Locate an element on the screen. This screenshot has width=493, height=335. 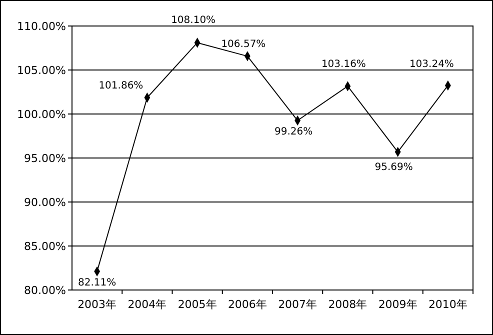
data-label: 103.16% is located at coordinates (343, 64).